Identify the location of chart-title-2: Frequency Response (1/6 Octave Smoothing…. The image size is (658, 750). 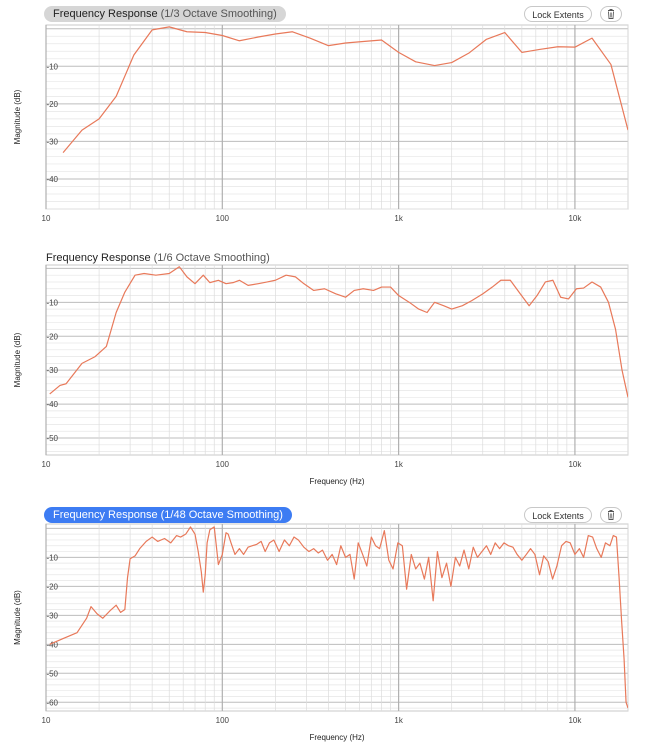
(158, 258).